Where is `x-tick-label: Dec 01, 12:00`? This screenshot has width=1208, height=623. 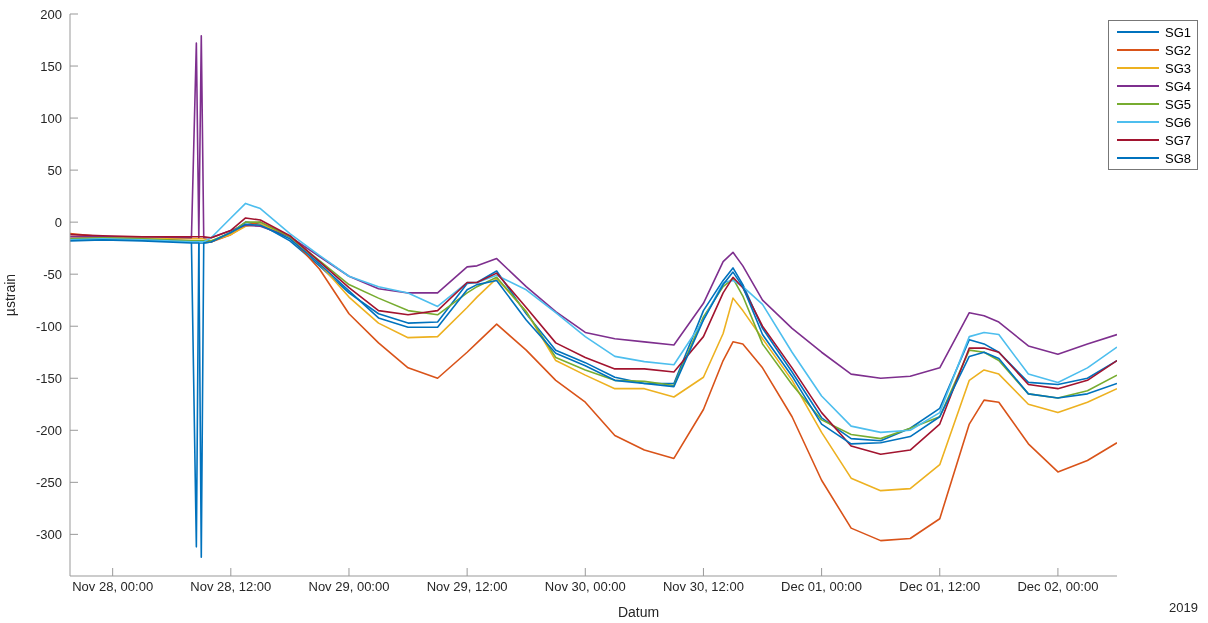 x-tick-label: Dec 01, 12:00 is located at coordinates (940, 587).